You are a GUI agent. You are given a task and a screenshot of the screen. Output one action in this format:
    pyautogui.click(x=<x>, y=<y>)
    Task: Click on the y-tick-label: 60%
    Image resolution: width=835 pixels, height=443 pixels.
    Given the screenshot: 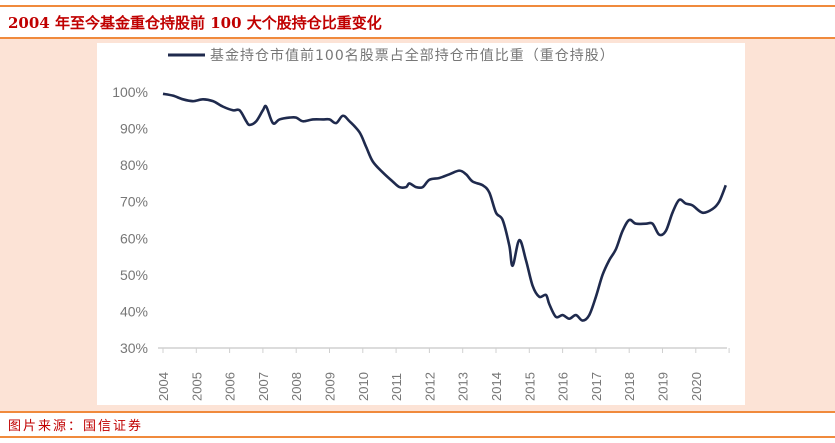 What is the action you would take?
    pyautogui.click(x=134, y=238)
    